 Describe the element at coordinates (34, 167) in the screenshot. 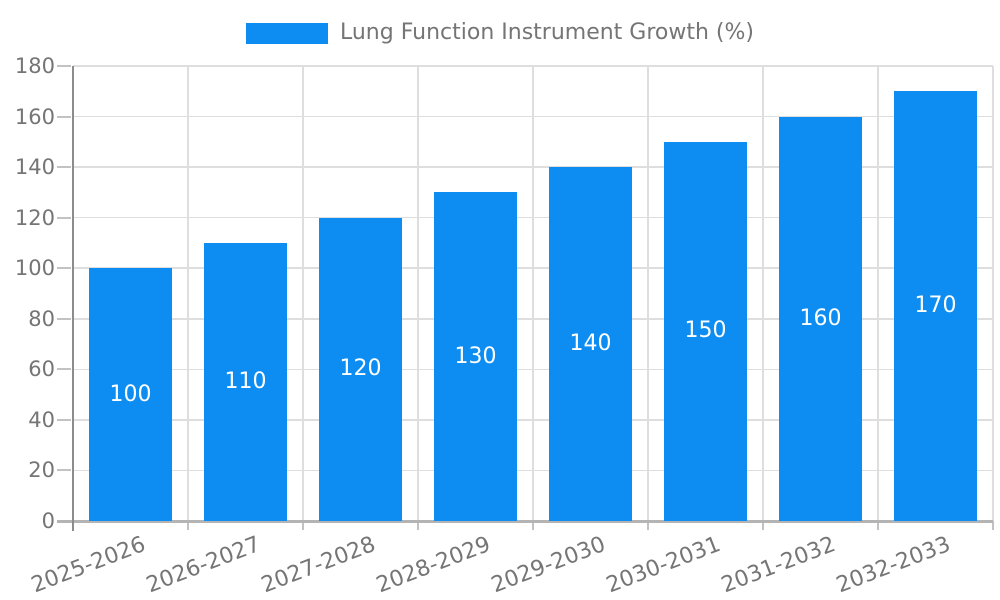

I see `y-tick-label: 140` at that location.